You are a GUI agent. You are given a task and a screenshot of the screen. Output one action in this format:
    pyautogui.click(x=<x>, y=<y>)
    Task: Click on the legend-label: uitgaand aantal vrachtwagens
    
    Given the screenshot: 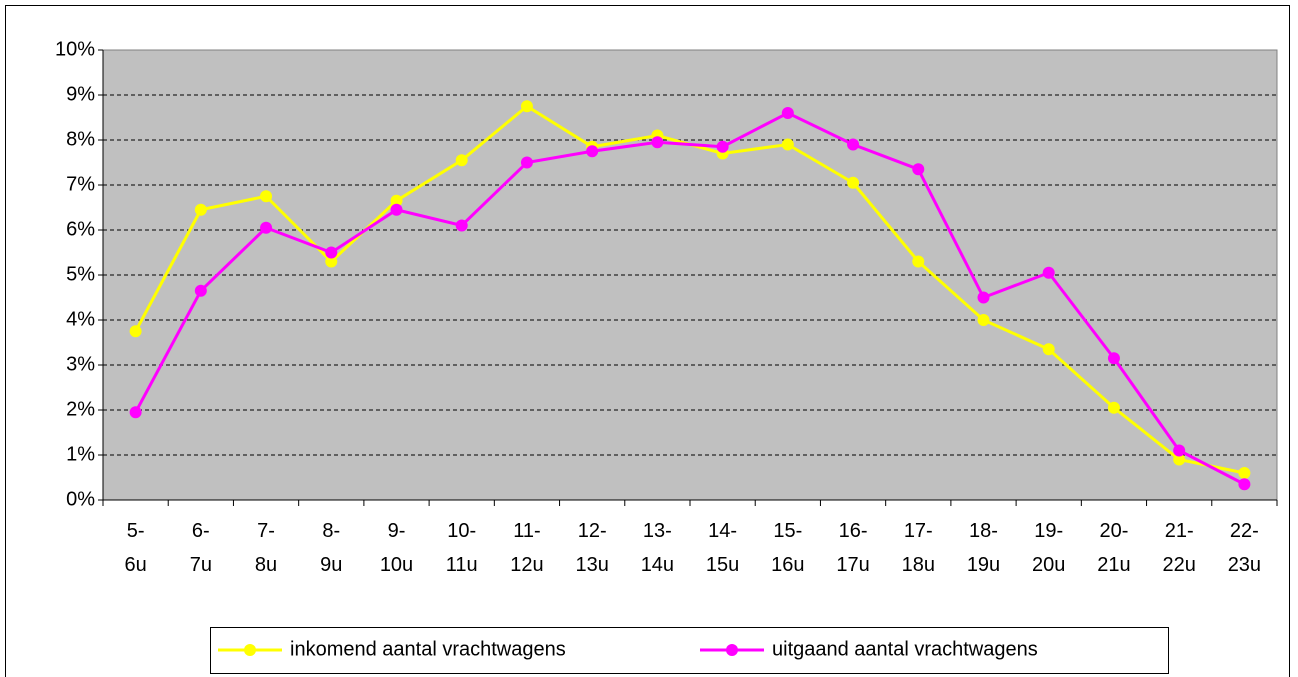 What is the action you would take?
    pyautogui.click(x=905, y=649)
    